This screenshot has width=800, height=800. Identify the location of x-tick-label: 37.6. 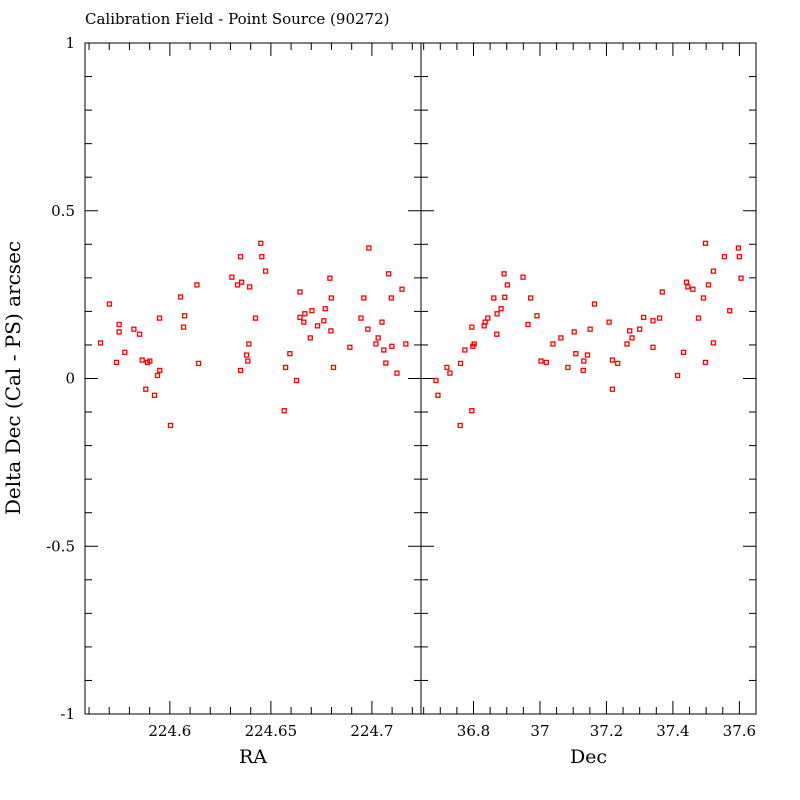
(739, 731).